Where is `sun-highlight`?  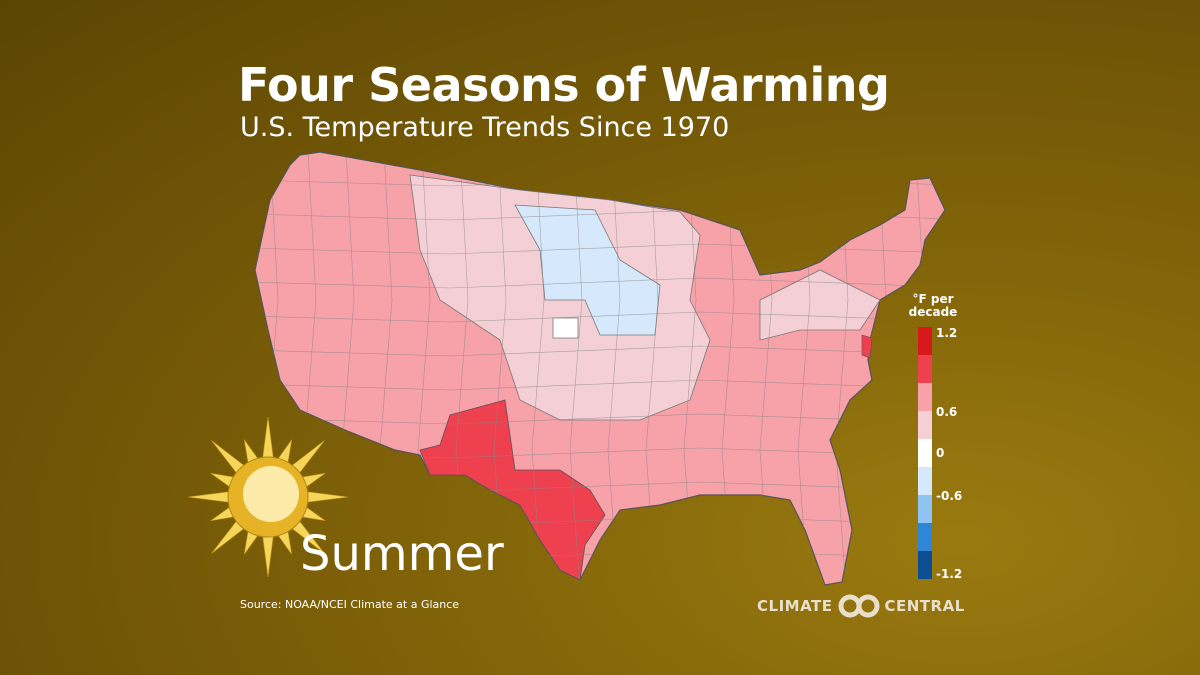
sun-highlight is located at coordinates (271, 494).